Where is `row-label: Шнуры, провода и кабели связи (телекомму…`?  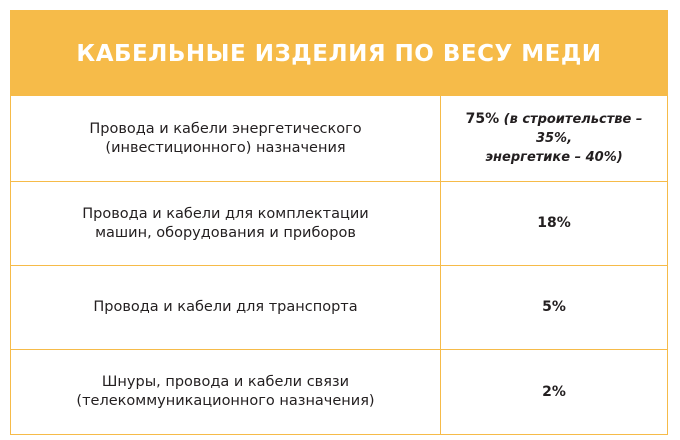 row-label: Шнуры, провода и кабели связи (телекомму… is located at coordinates (226, 392).